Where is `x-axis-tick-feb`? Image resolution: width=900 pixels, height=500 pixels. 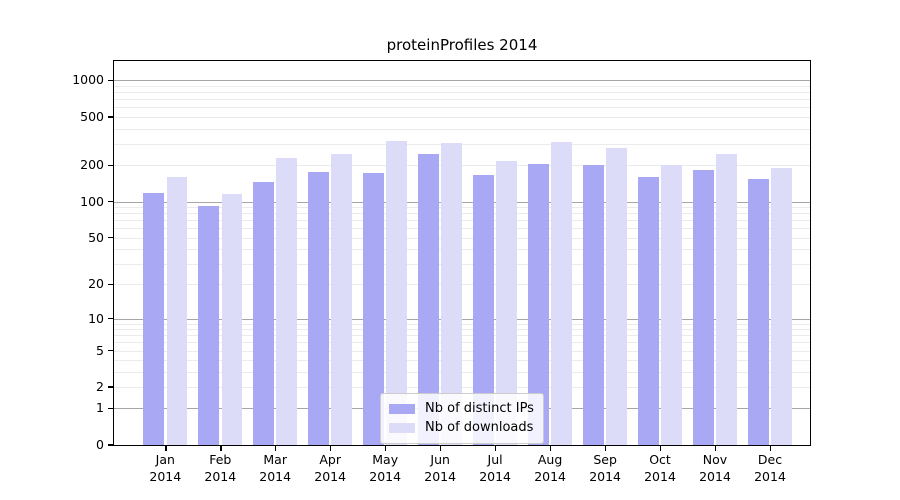 x-axis-tick-feb is located at coordinates (221, 448).